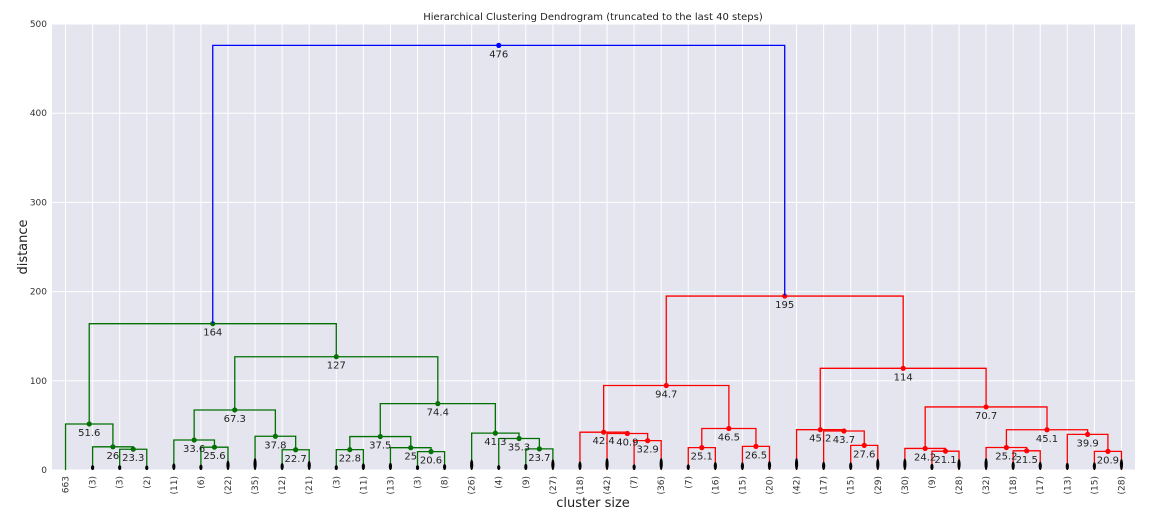  I want to click on merge-distance-label: 74.4, so click(438, 413).